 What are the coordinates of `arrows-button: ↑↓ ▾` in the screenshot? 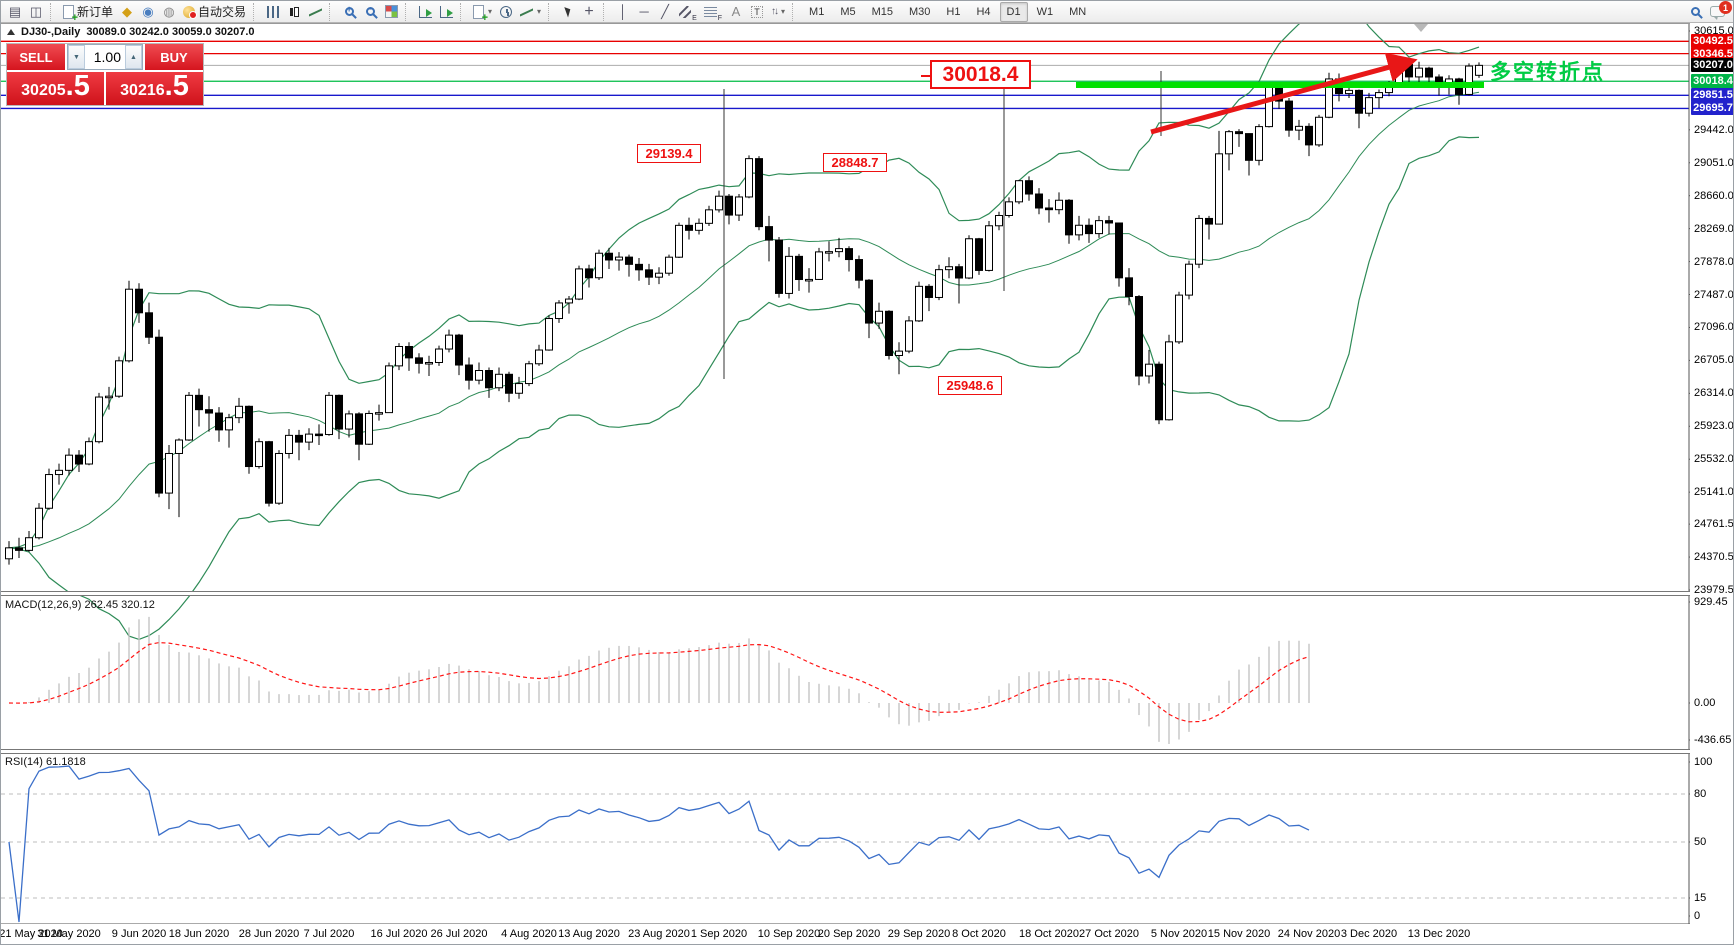 It's located at (778, 12).